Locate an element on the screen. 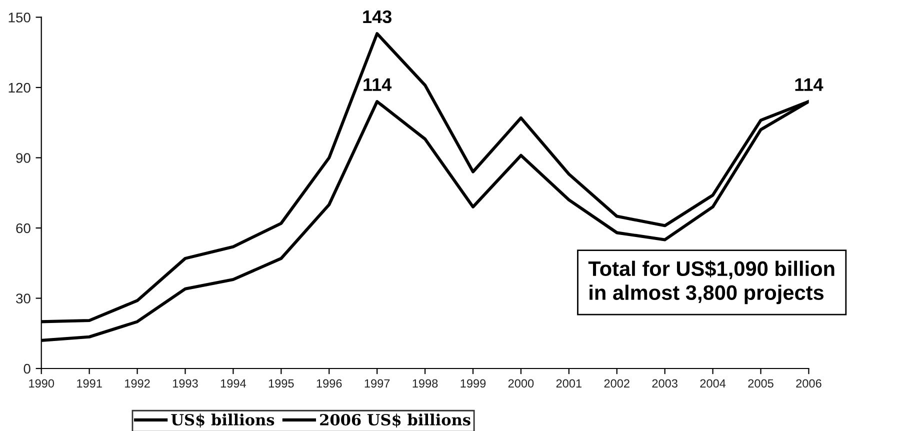  y-tick-label: 90 is located at coordinates (23, 158).